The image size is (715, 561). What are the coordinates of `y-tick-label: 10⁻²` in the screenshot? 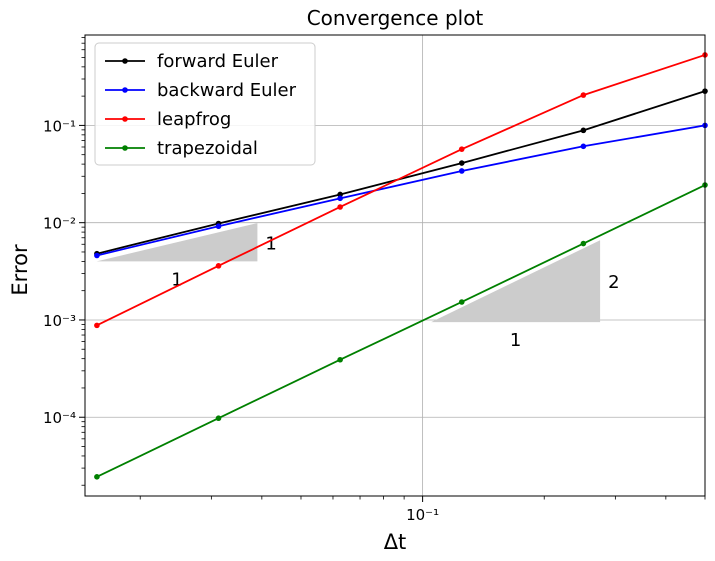 It's located at (59, 224).